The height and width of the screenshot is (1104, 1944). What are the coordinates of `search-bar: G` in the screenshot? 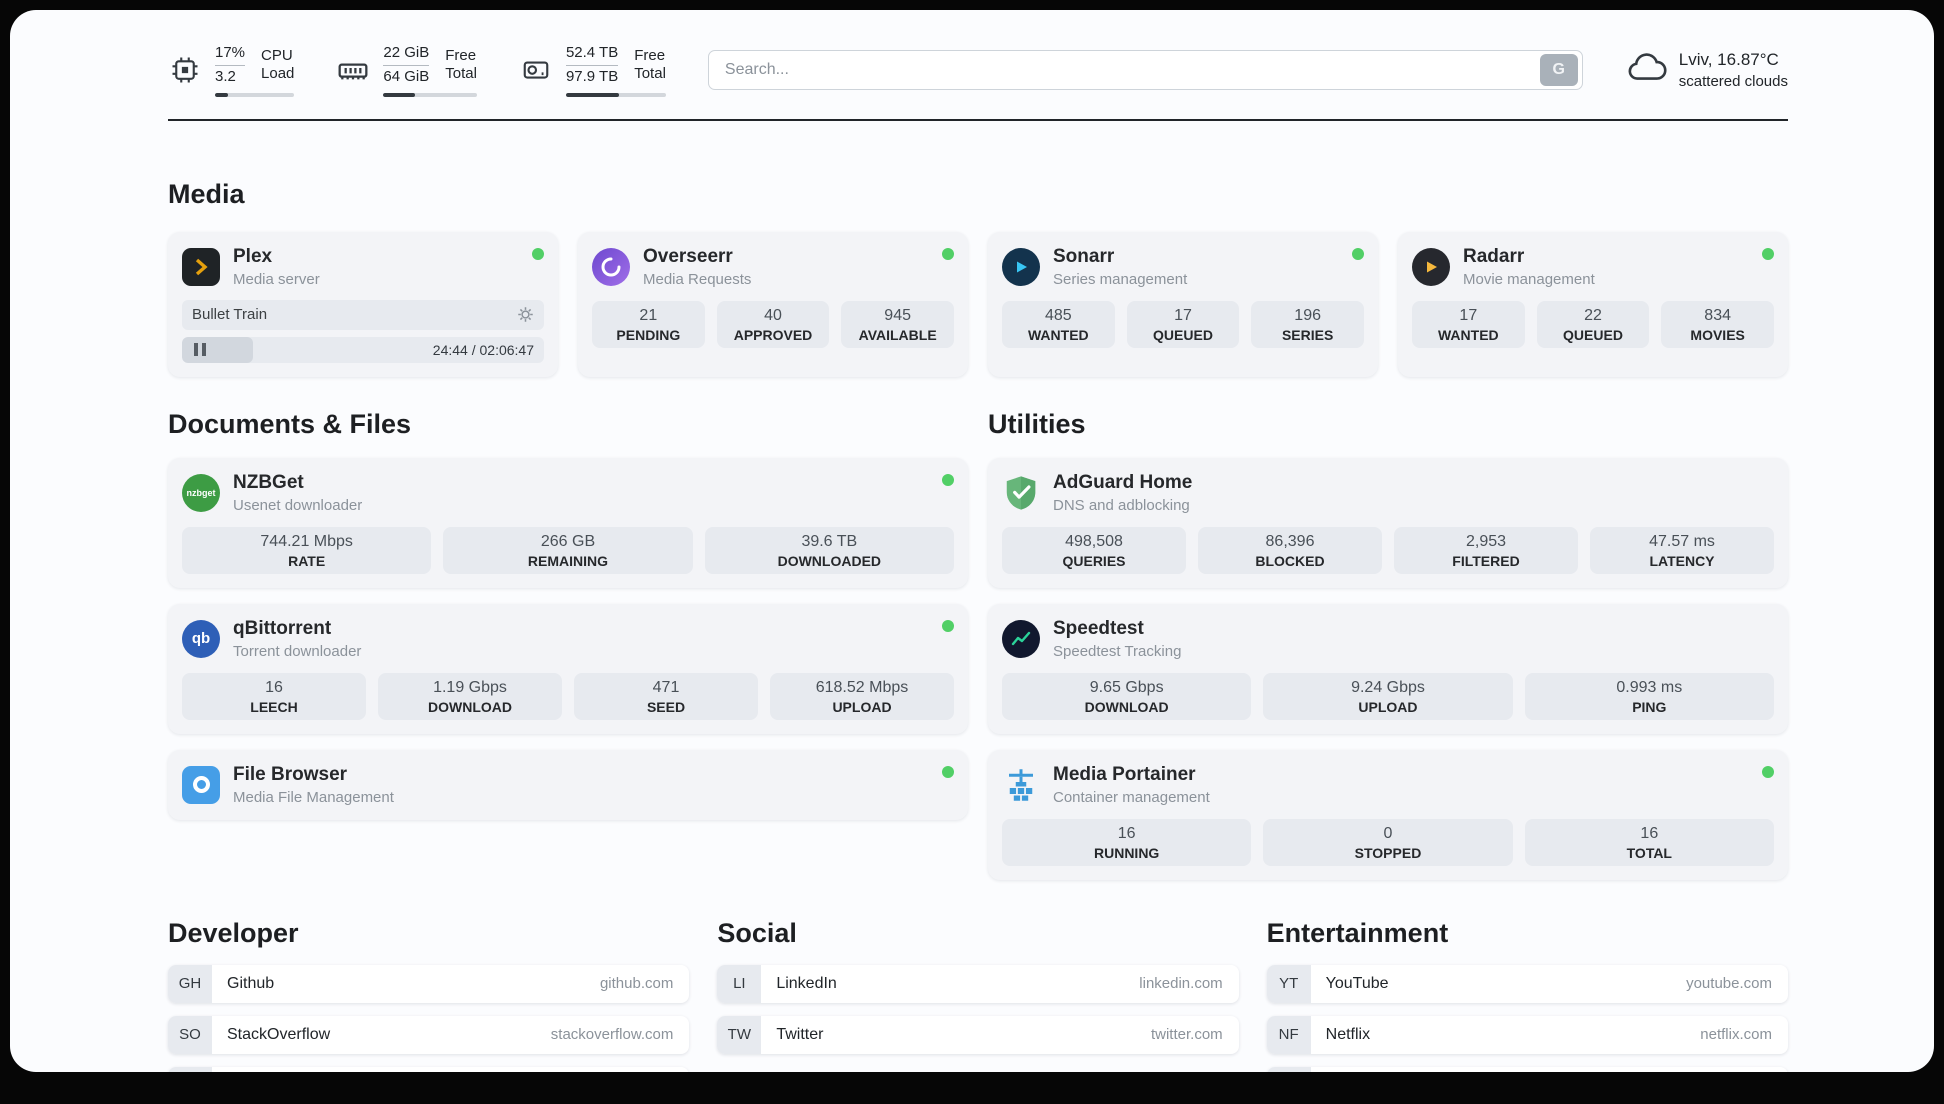 It's located at (1145, 70).